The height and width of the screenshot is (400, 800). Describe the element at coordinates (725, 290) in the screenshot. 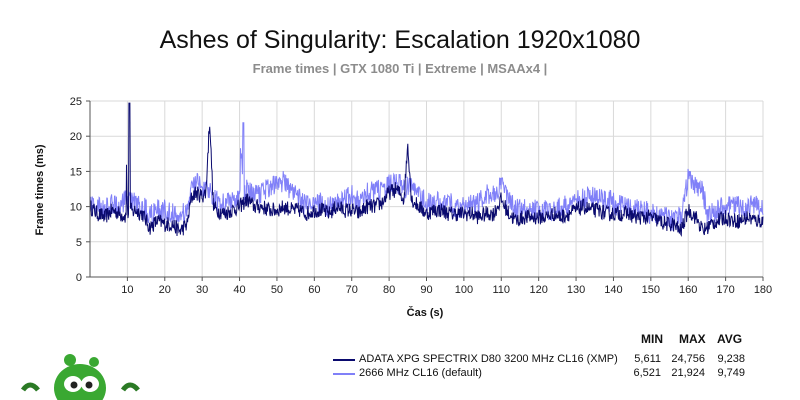

I see `x-tick-label: 170` at that location.